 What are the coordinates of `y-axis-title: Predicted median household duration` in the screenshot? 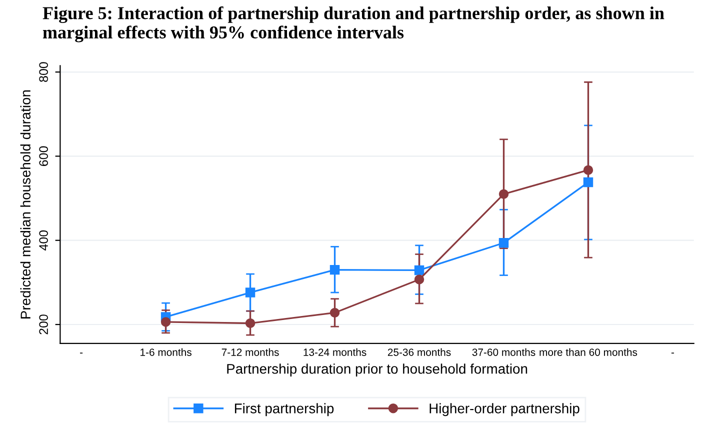 It's located at (25, 204).